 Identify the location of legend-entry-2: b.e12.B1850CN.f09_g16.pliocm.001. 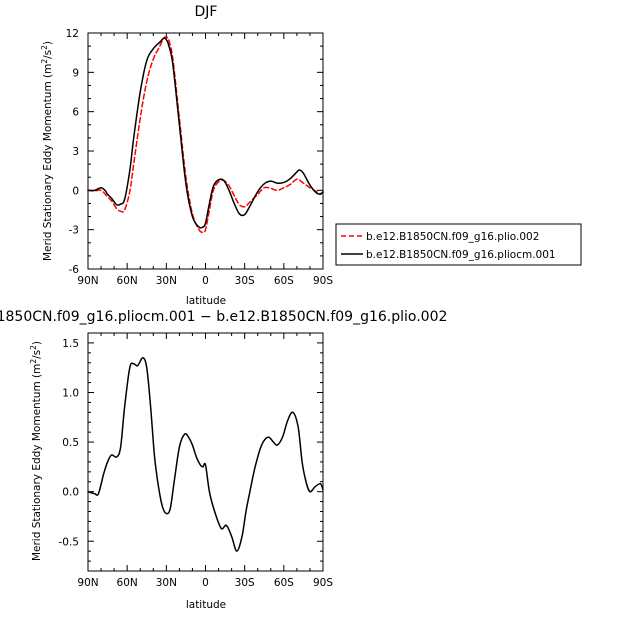
(448, 255).